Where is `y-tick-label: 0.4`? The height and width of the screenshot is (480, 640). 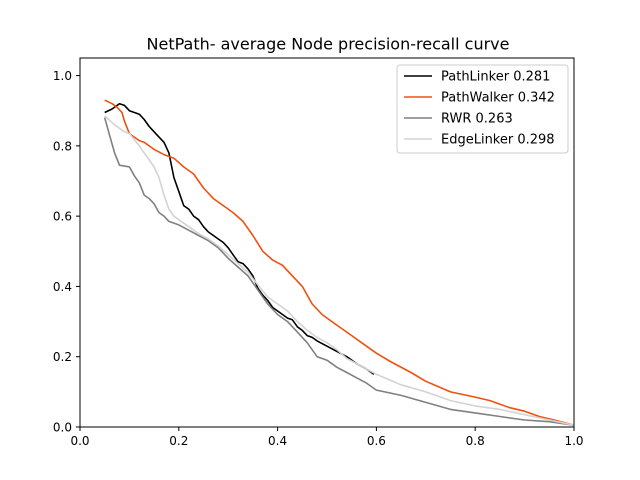 y-tick-label: 0.4 is located at coordinates (62, 287).